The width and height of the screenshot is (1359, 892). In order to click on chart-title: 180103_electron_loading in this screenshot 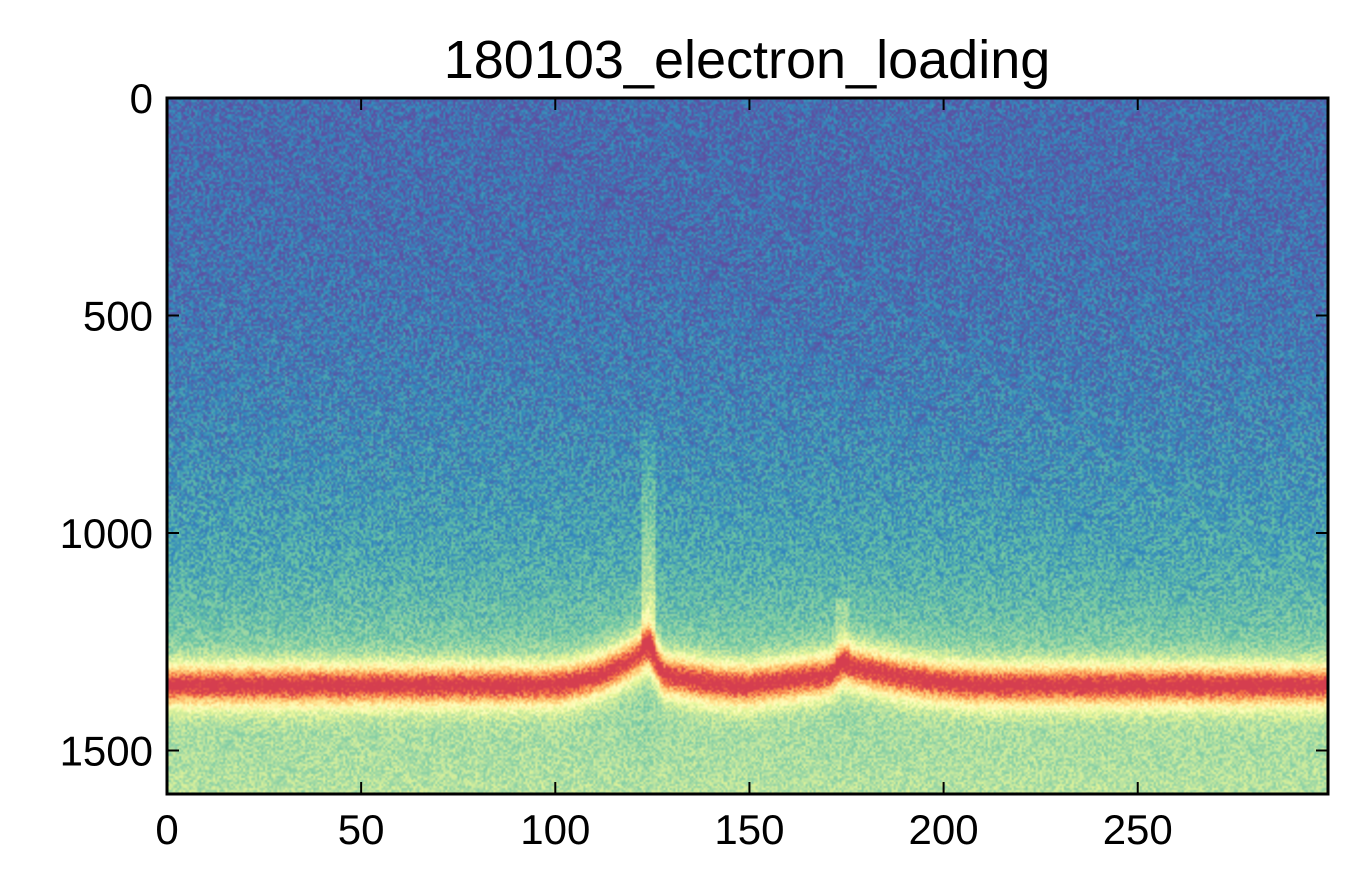, I will do `click(747, 60)`.